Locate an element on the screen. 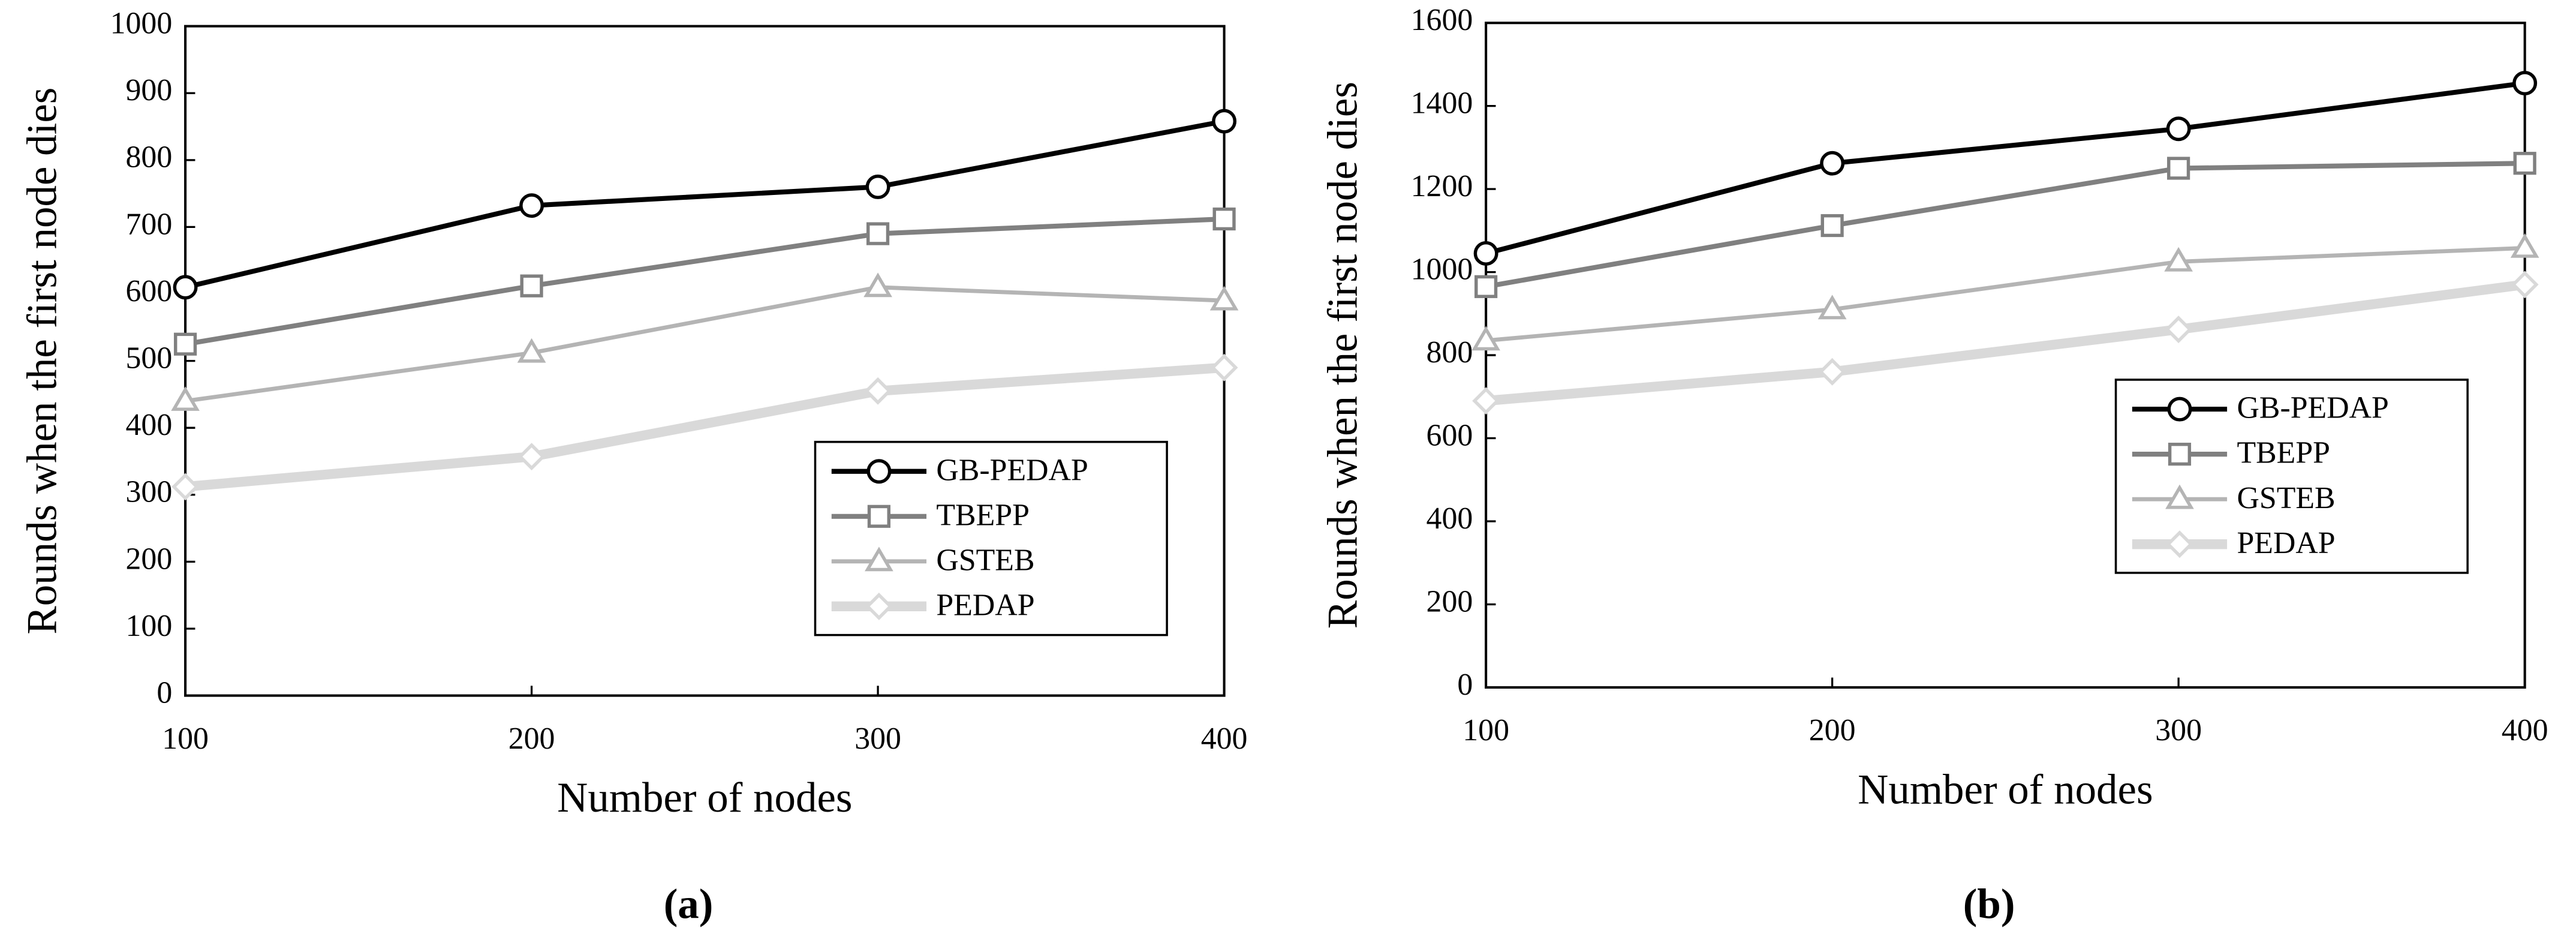 The width and height of the screenshot is (2576, 949). y-tick-label: 300 is located at coordinates (148, 492).